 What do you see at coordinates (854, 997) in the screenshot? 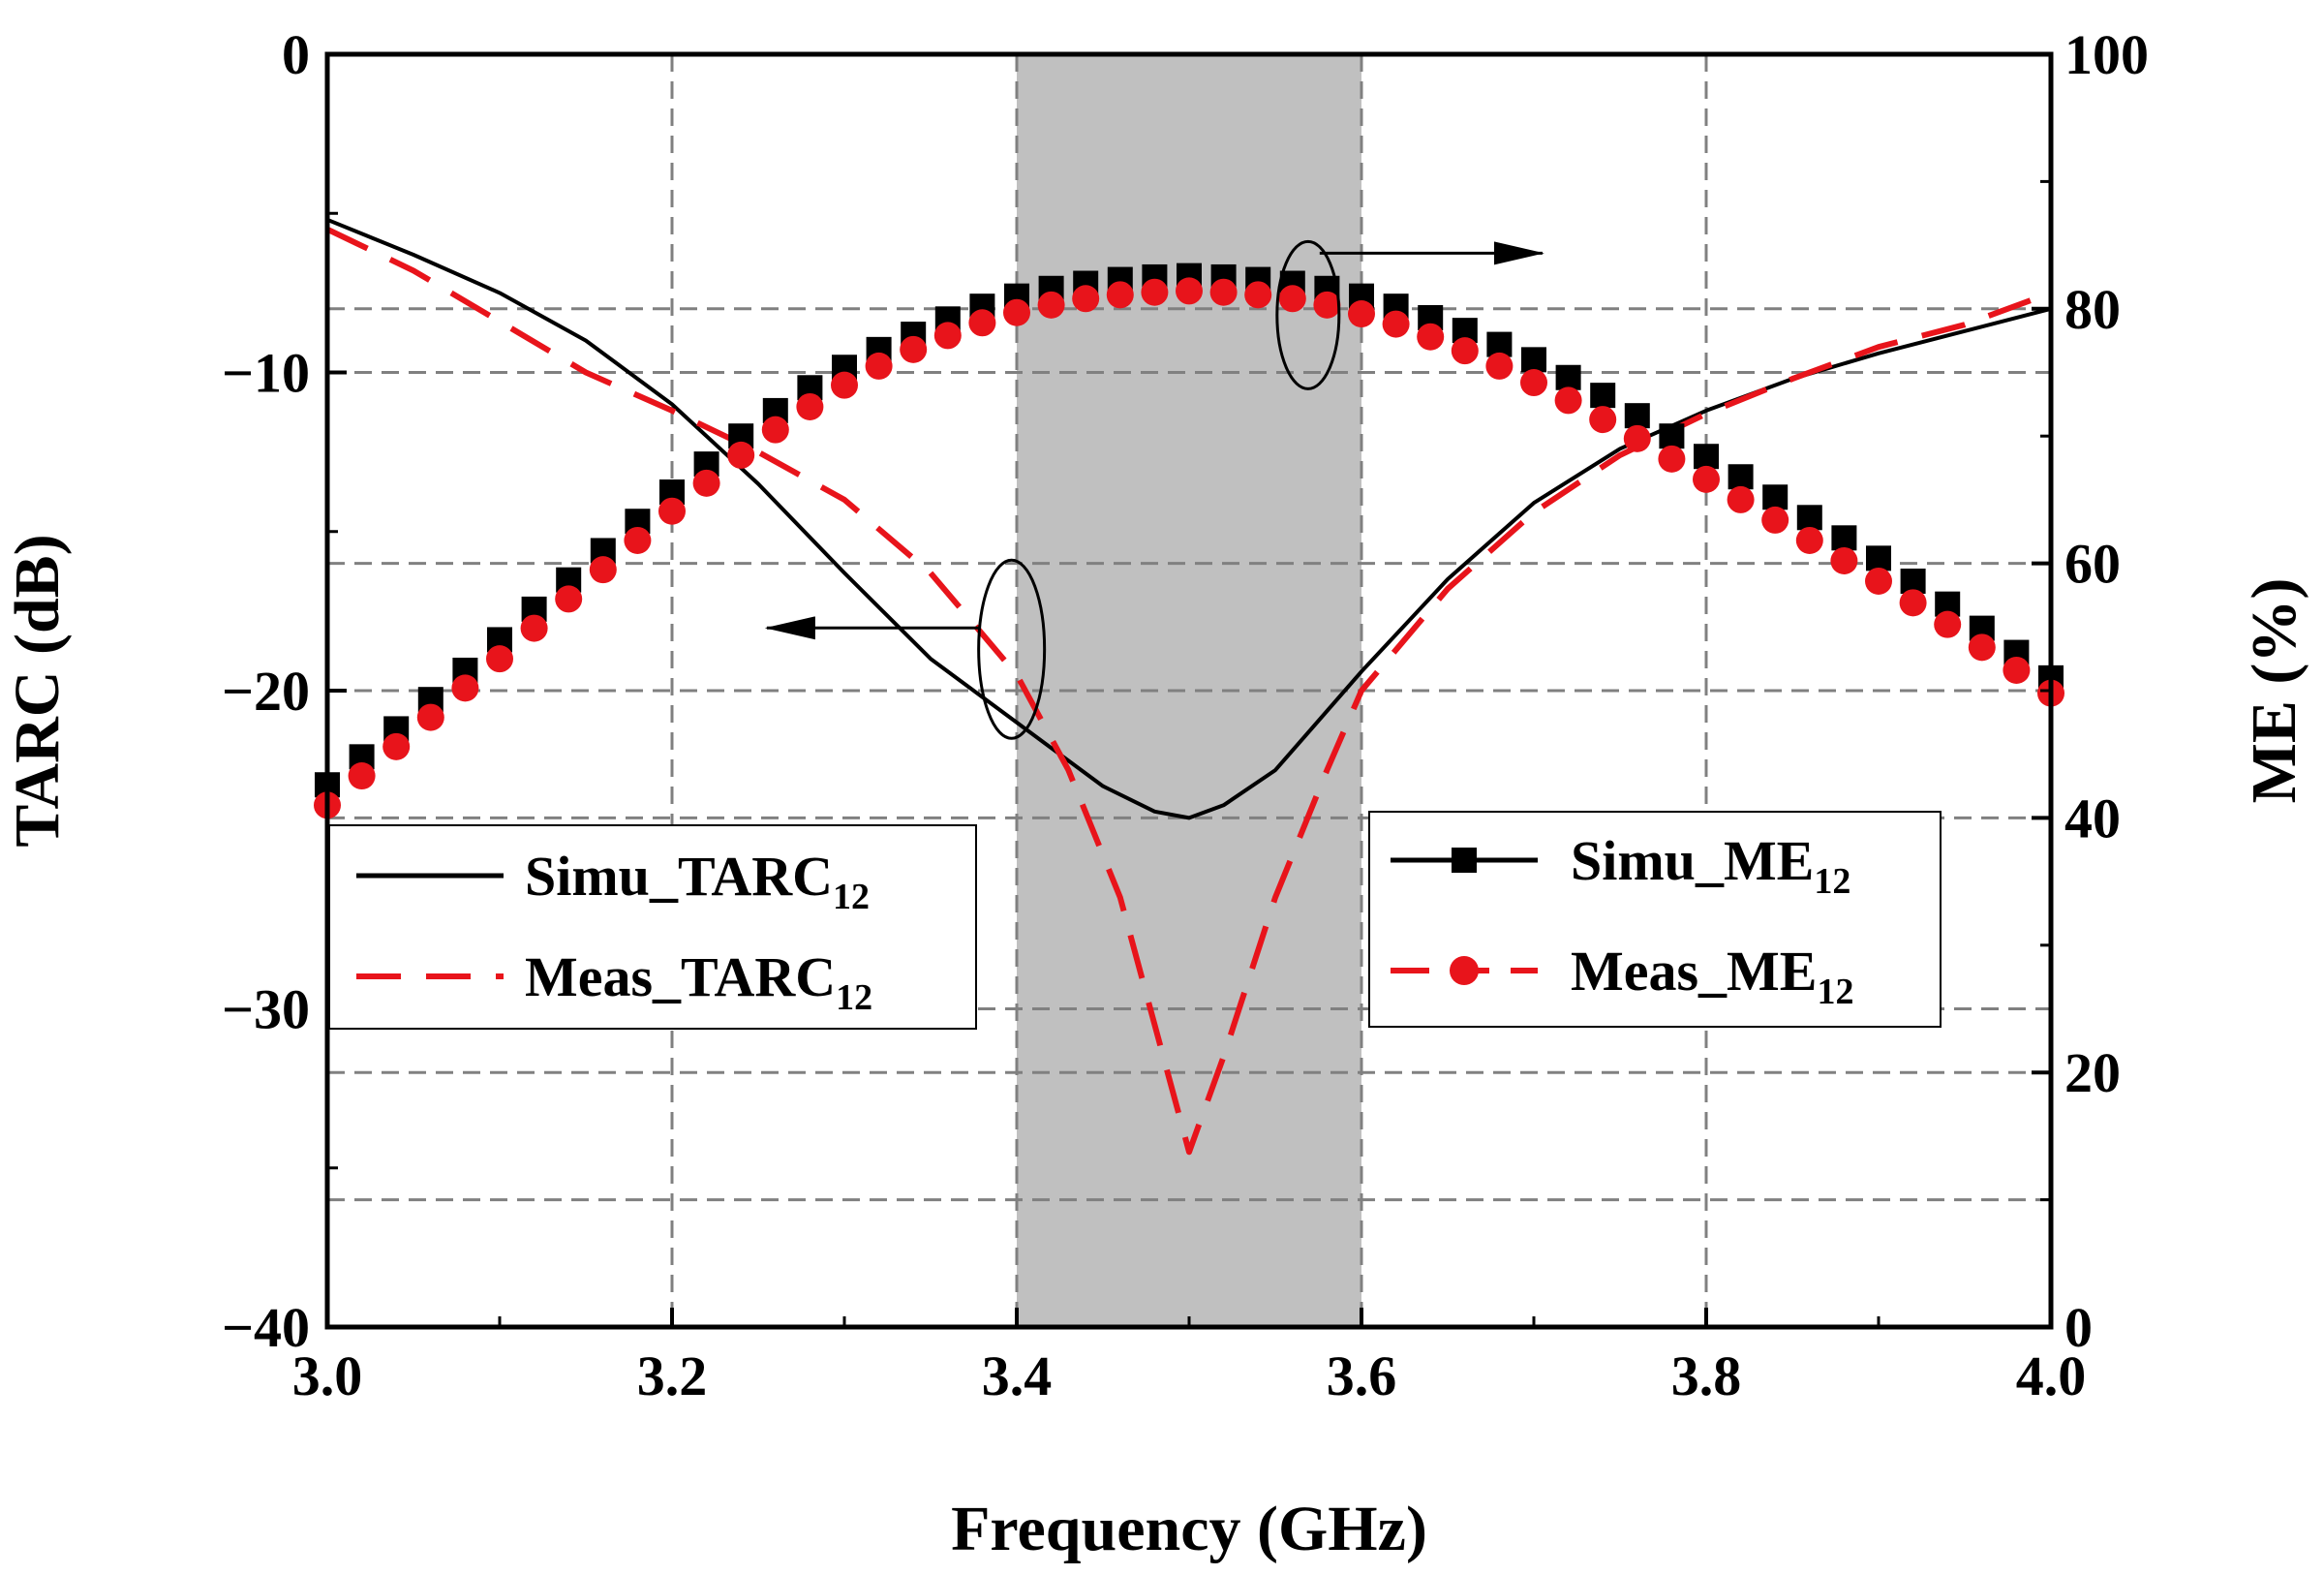
I see `legend-meas-tarc-sub: 12` at bounding box center [854, 997].